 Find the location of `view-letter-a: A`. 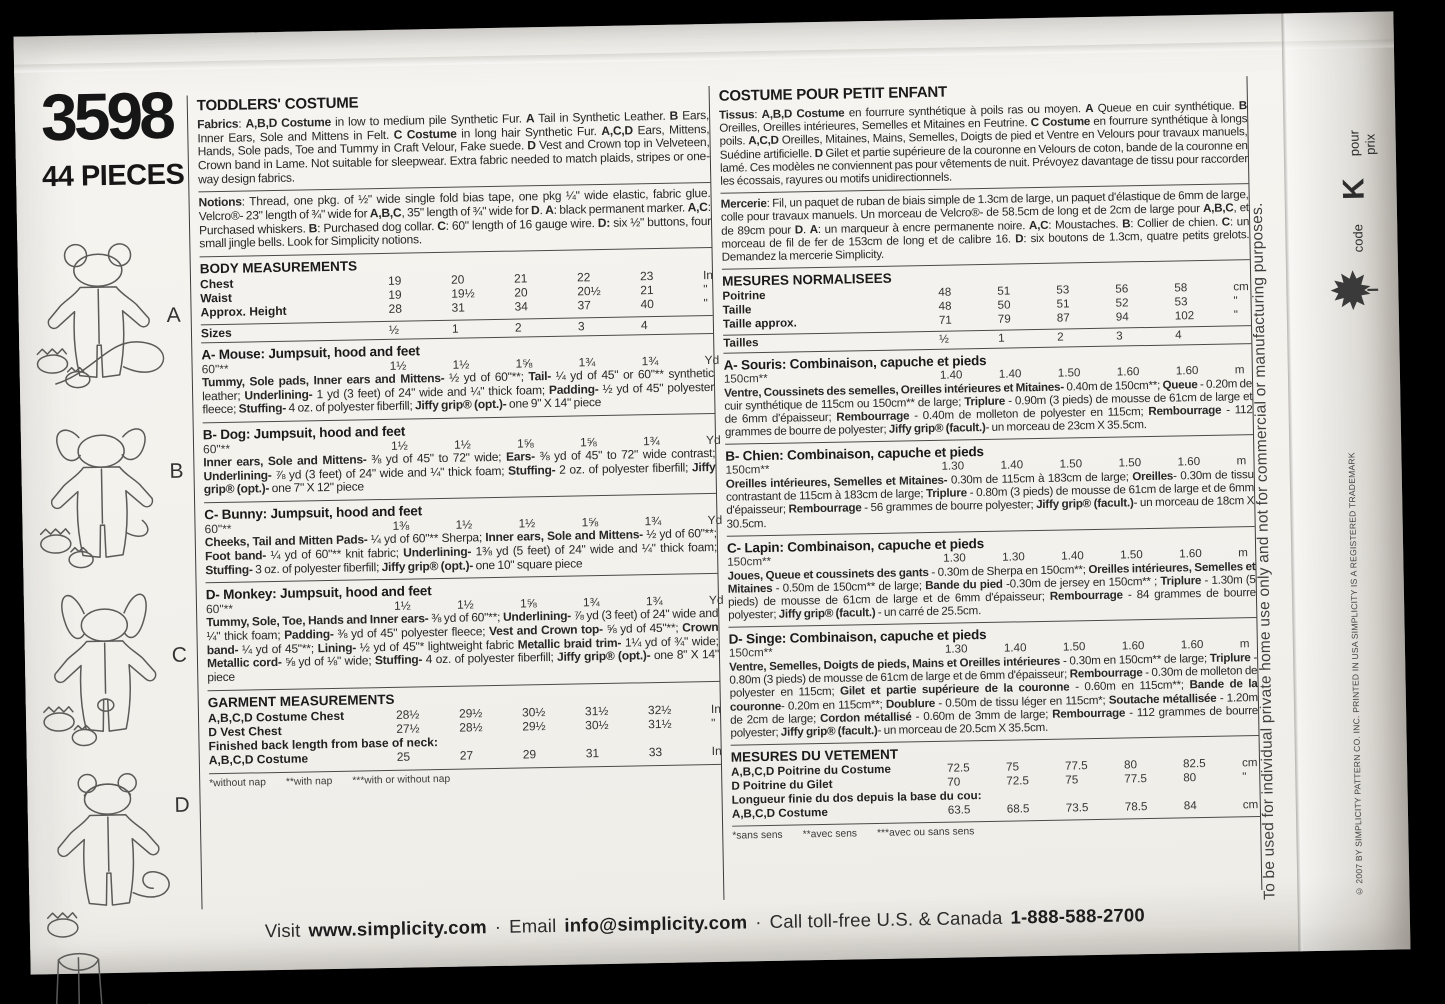

view-letter-a: A is located at coordinates (173, 315).